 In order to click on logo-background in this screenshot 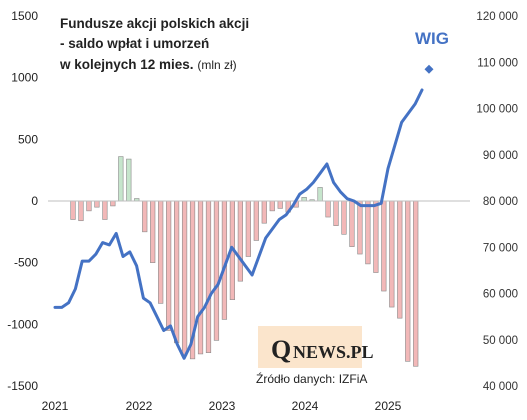, I will do `click(310, 347)`.